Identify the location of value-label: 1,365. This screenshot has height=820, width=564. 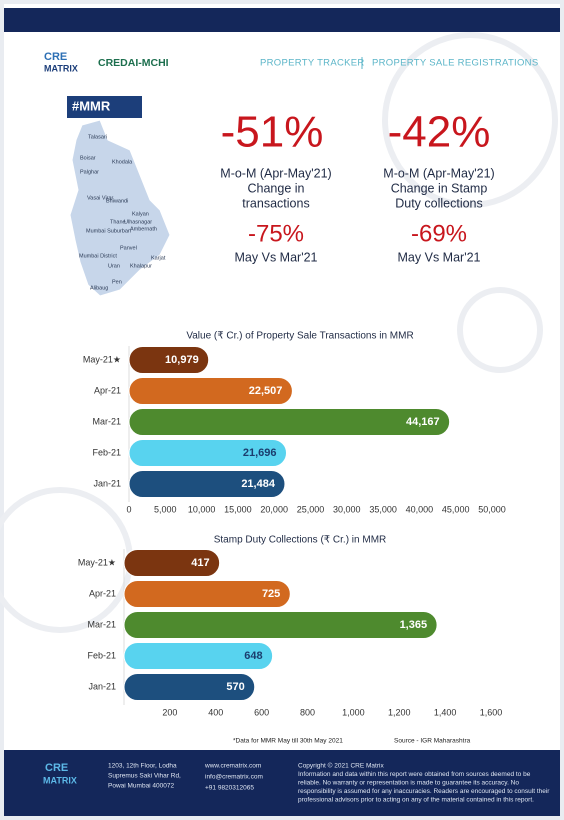
(414, 625).